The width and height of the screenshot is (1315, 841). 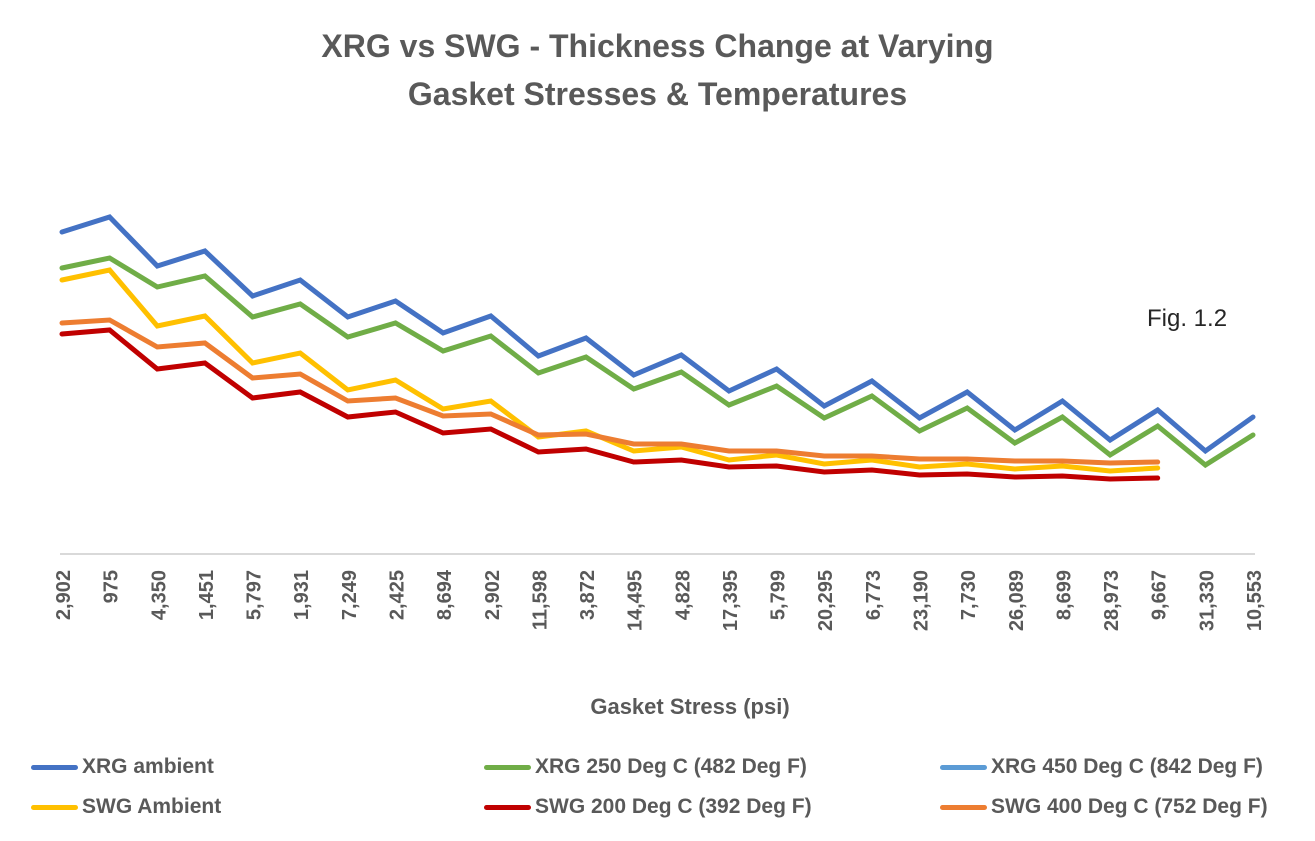 I want to click on x-tick-label: 6,773, so click(x=874, y=595).